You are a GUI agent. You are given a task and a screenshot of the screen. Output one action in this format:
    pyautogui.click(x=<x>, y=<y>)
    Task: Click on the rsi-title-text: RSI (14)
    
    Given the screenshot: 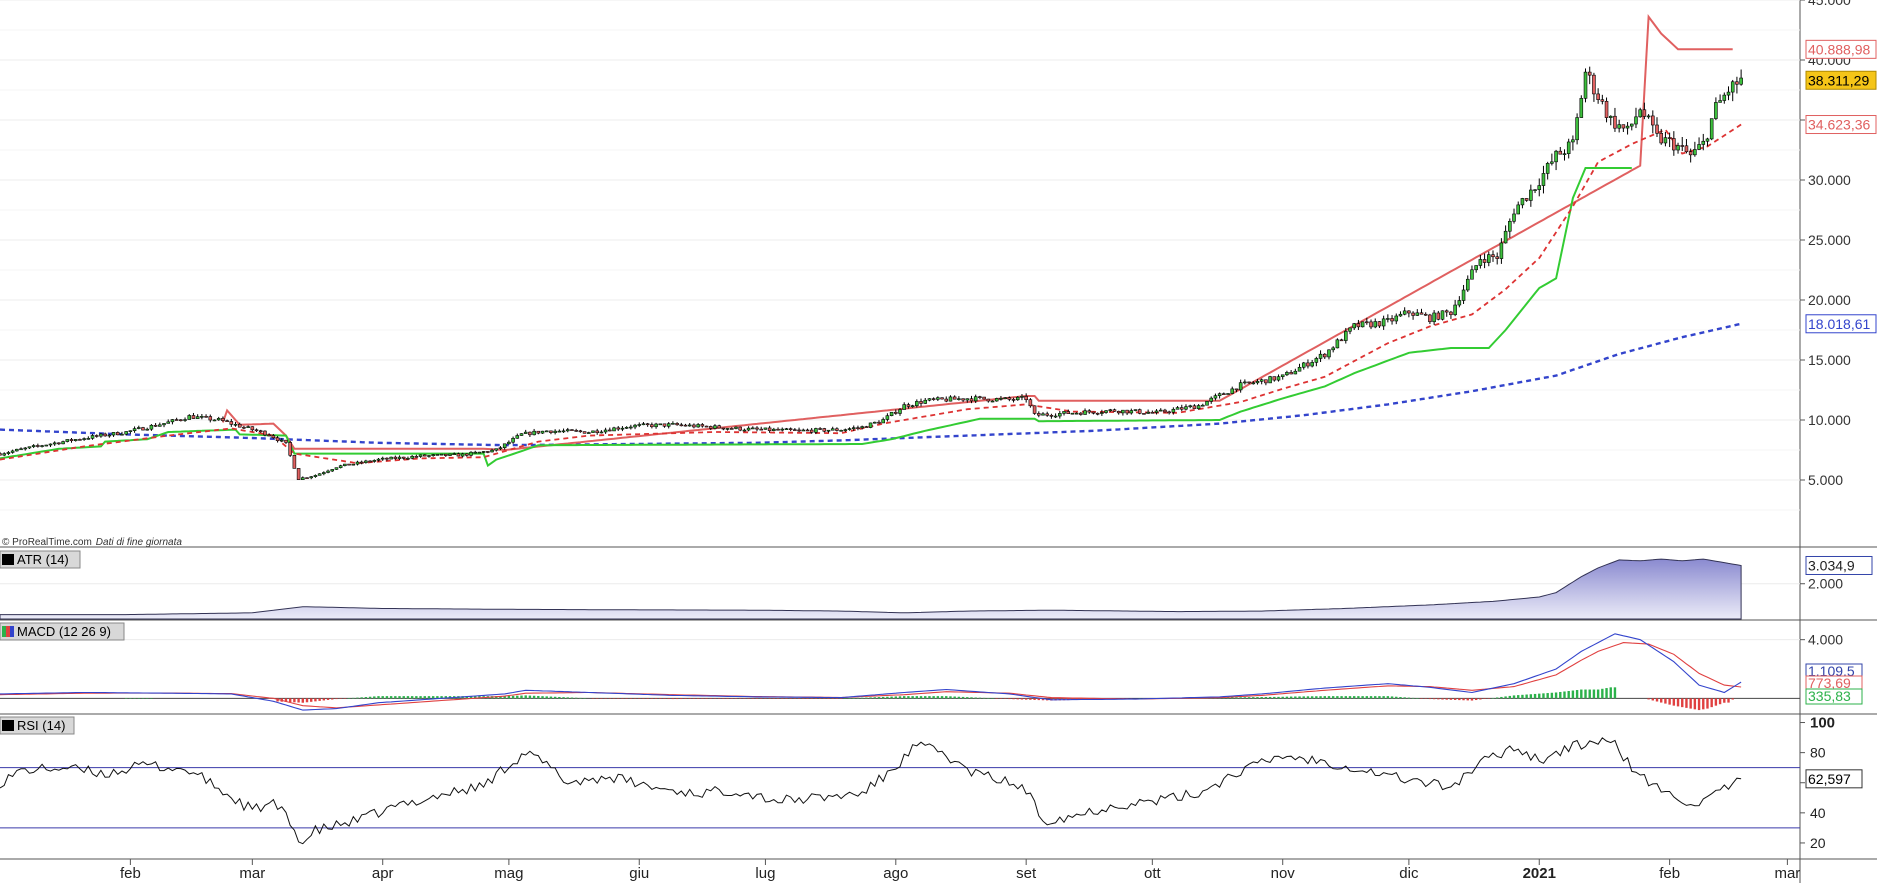 What is the action you would take?
    pyautogui.click(x=41, y=725)
    